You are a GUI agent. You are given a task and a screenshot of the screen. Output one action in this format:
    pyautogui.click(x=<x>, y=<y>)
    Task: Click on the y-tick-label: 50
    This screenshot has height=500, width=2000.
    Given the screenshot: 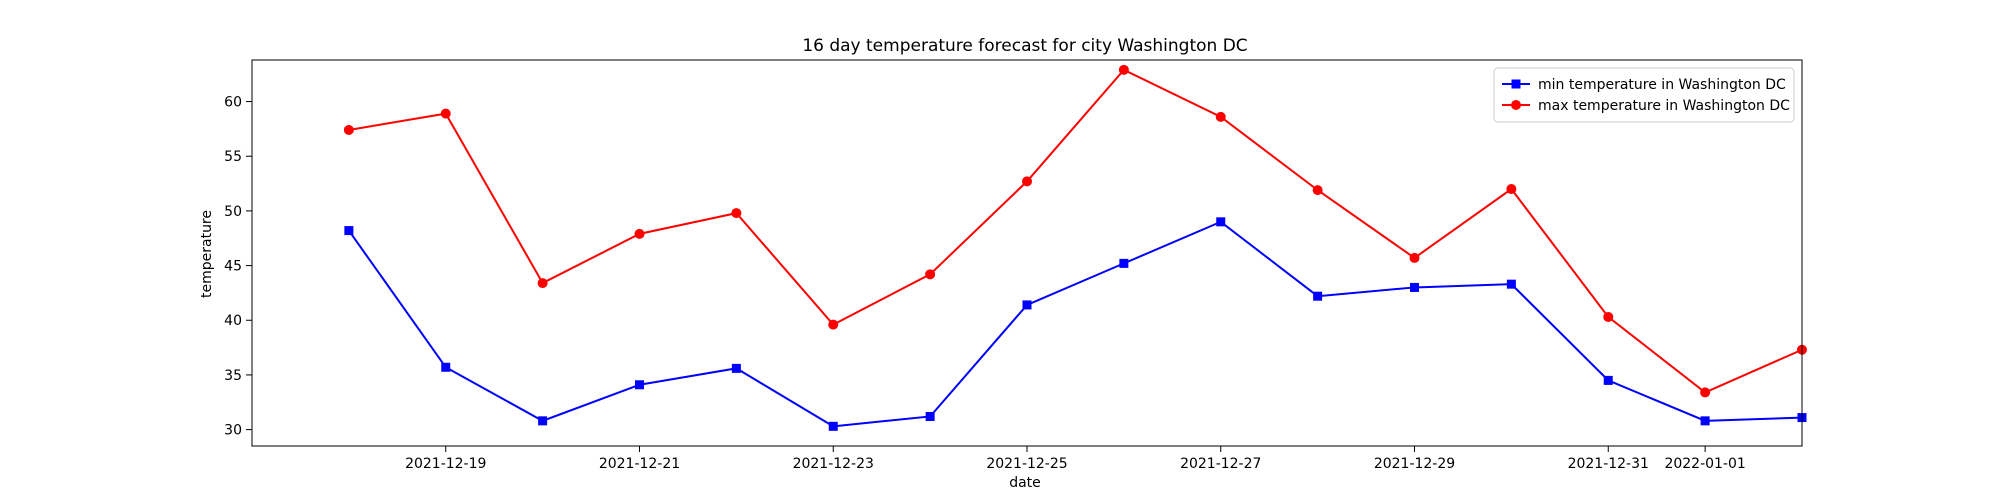 What is the action you would take?
    pyautogui.click(x=233, y=212)
    